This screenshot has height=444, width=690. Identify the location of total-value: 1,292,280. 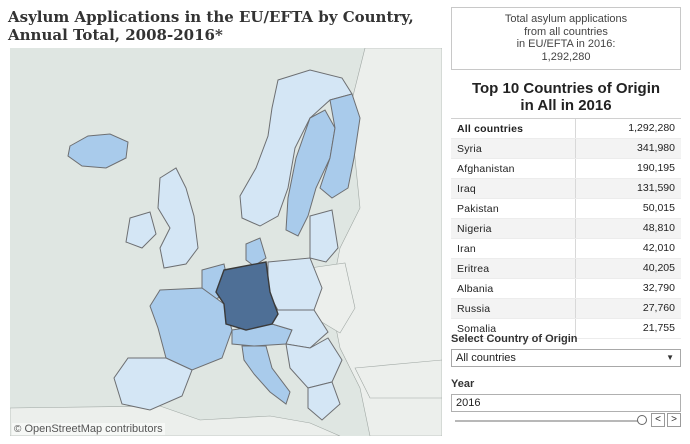
(566, 56).